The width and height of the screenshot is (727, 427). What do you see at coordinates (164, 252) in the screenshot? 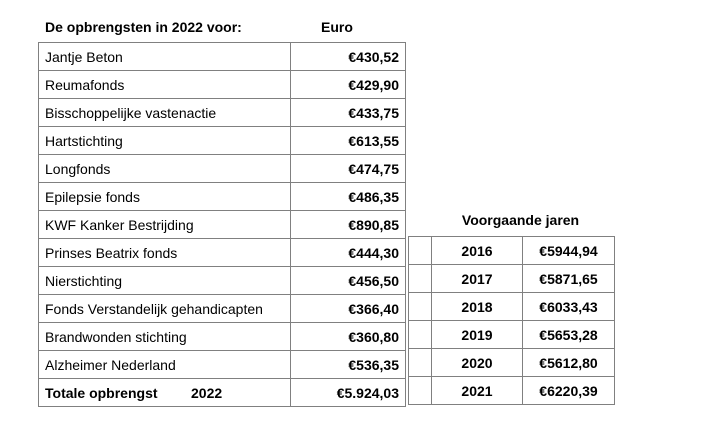
I see `charity-name-cell: Prinses Beatrix fonds` at bounding box center [164, 252].